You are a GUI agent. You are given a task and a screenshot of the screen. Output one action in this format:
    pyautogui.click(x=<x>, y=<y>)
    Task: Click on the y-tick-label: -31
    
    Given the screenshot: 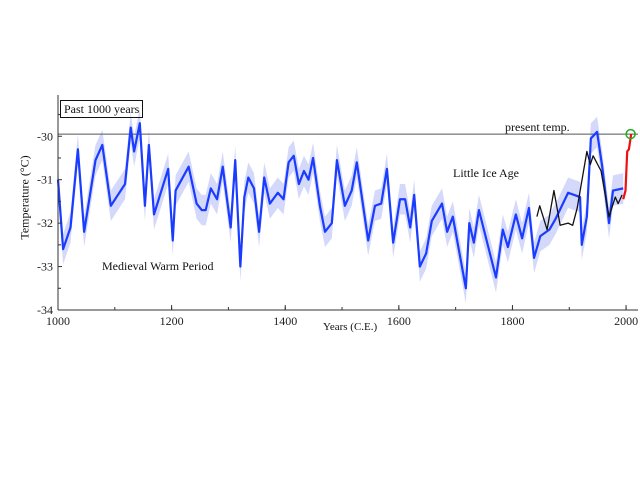 What is the action you would take?
    pyautogui.click(x=45, y=180)
    